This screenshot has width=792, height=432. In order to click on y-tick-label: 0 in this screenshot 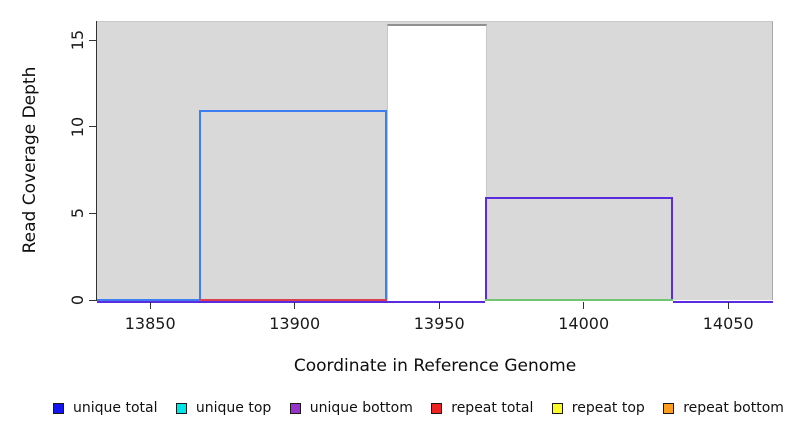, I will do `click(77, 300)`.